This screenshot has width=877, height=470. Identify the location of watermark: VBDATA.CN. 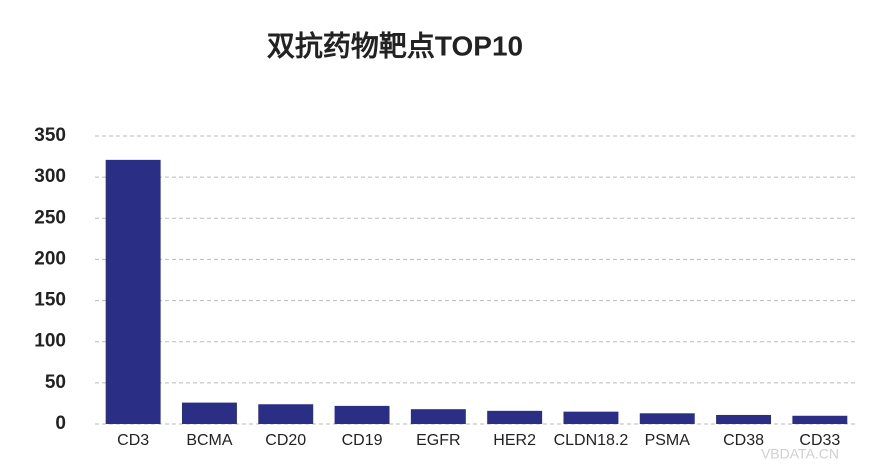
(800, 454).